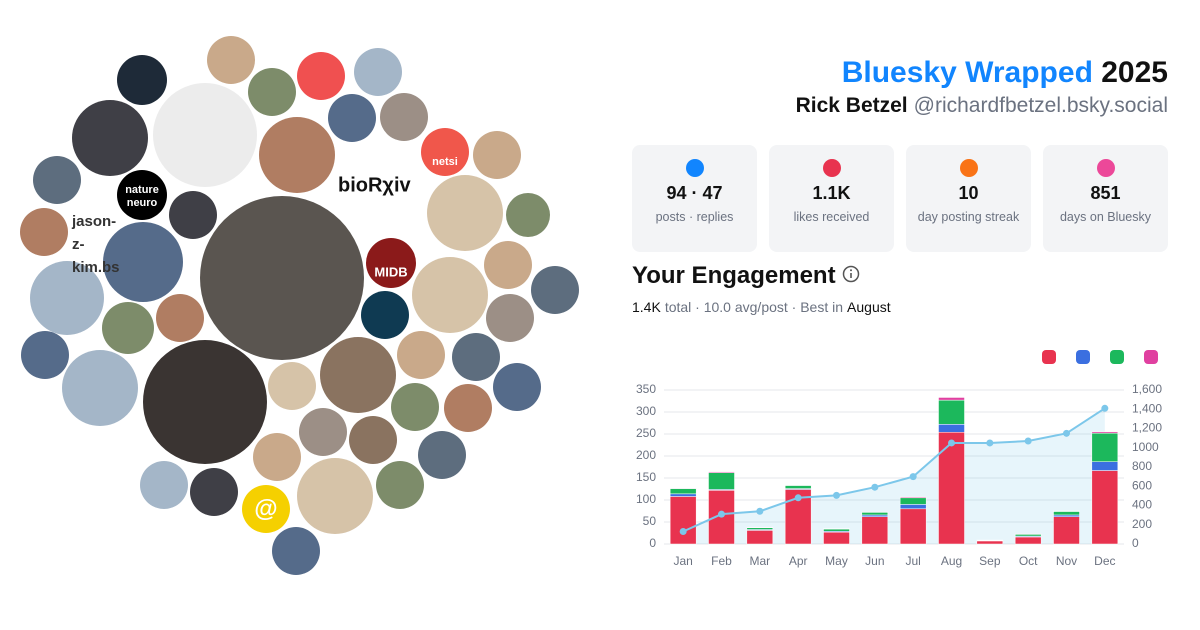 The height and width of the screenshot is (630, 1200). Describe the element at coordinates (78, 244) in the screenshot. I see `avatar-label: z-` at that location.